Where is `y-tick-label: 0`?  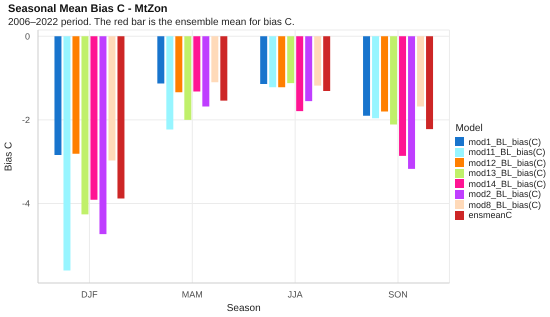
y-tick-label: 0 is located at coordinates (27, 36).